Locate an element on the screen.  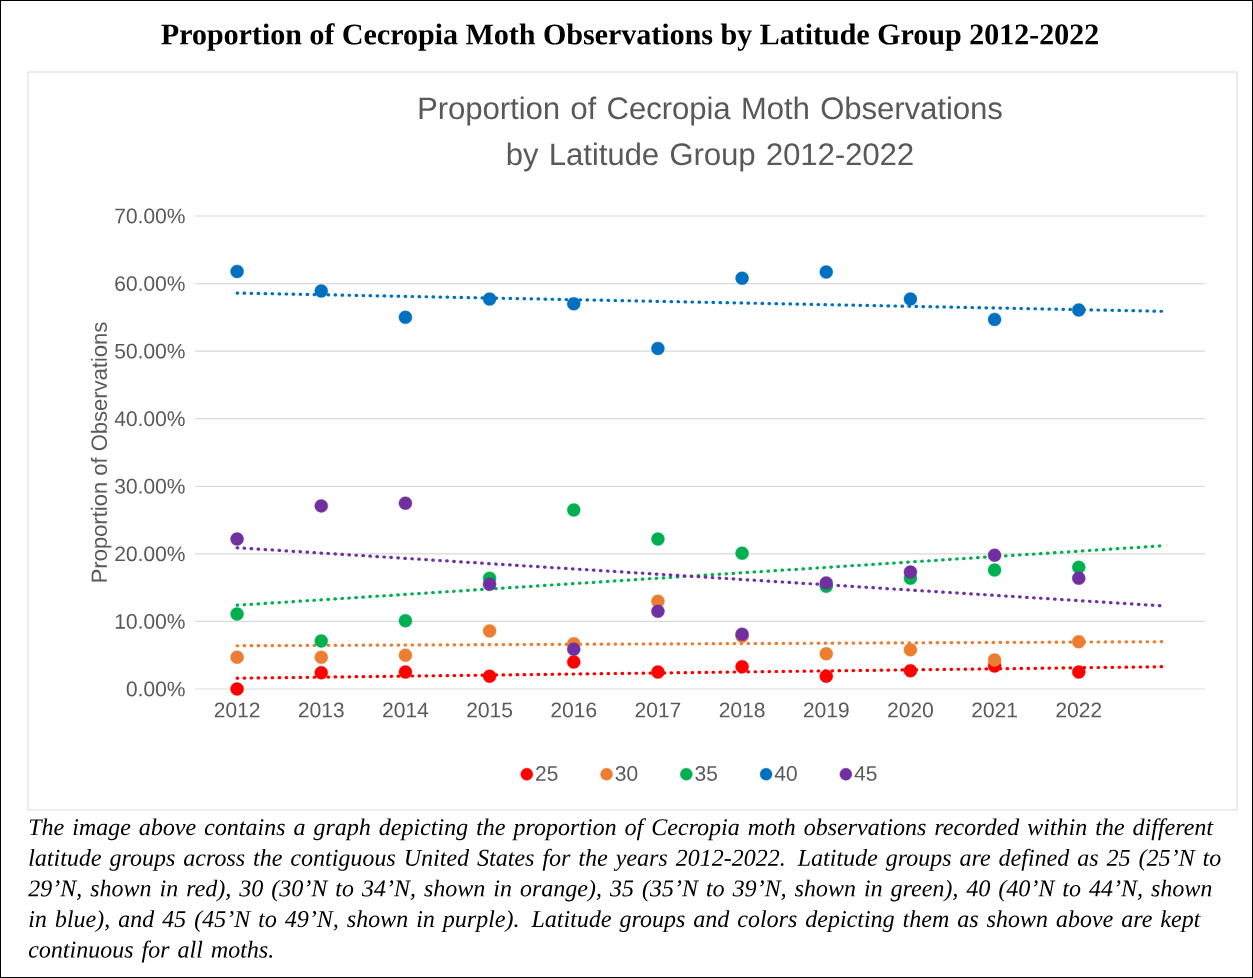
x-tick-label: 2020 is located at coordinates (910, 710).